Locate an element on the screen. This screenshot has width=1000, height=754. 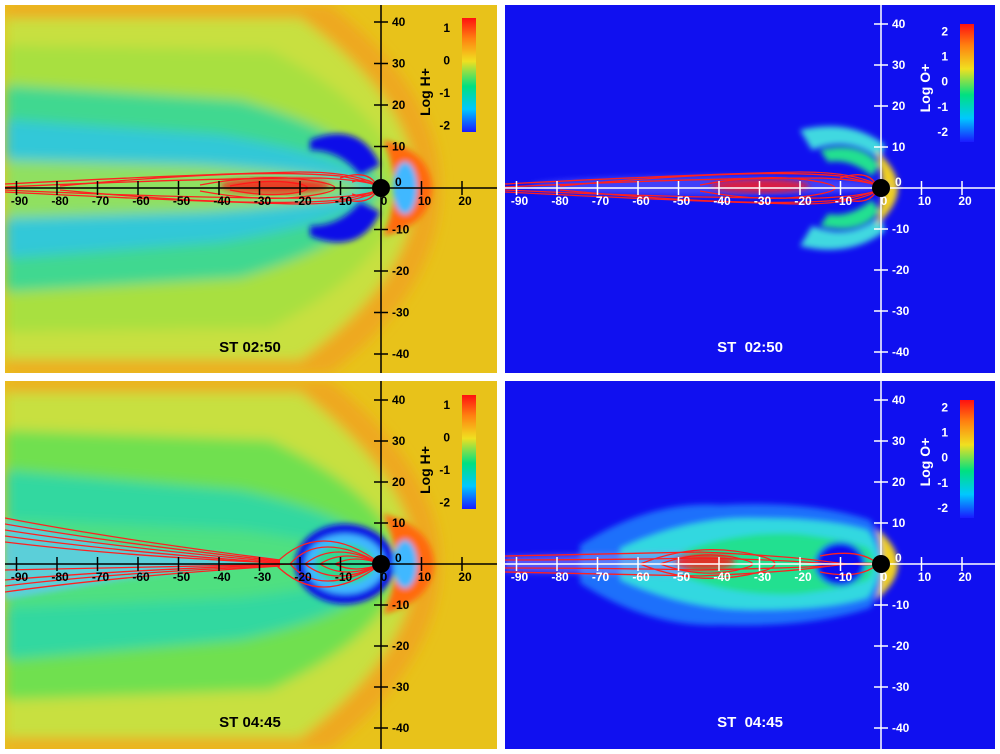
colorbar-title: Log O+ is located at coordinates (925, 88).